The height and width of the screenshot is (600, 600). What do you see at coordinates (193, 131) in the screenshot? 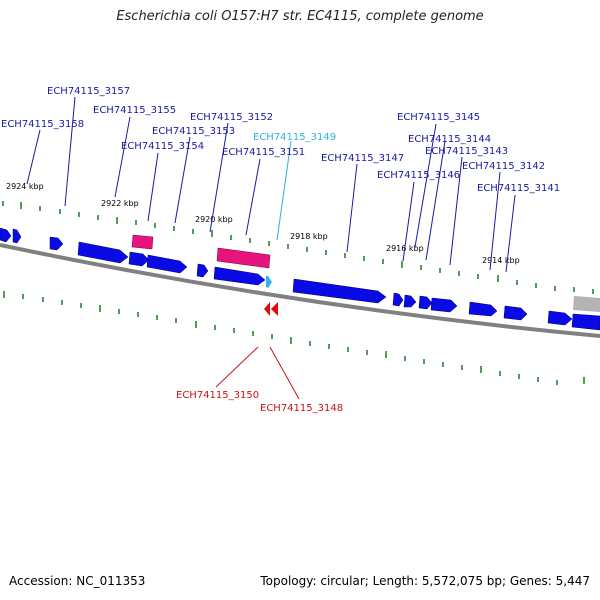
I see `gene-label-3153: ECH74115_3153` at bounding box center [193, 131].